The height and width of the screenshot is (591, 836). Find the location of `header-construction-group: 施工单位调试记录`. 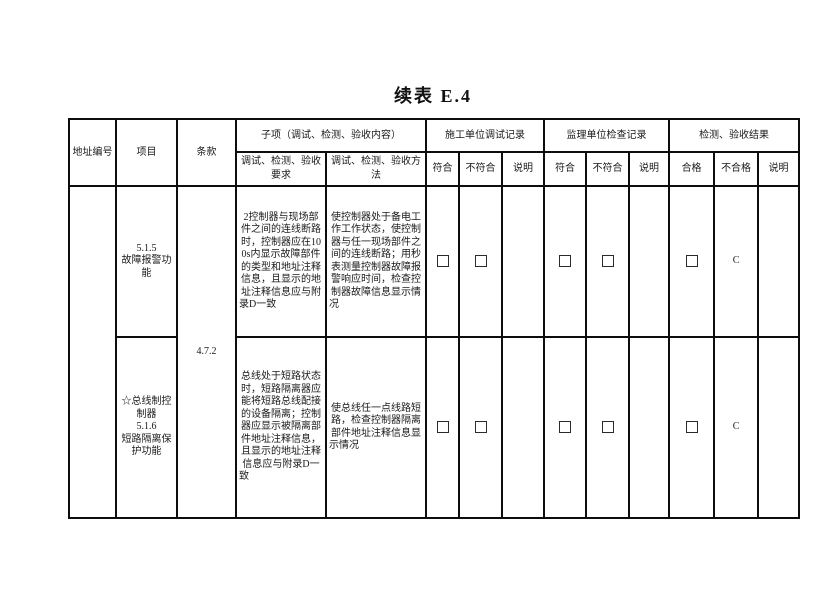

header-construction-group: 施工单位调试记录 is located at coordinates (485, 135).